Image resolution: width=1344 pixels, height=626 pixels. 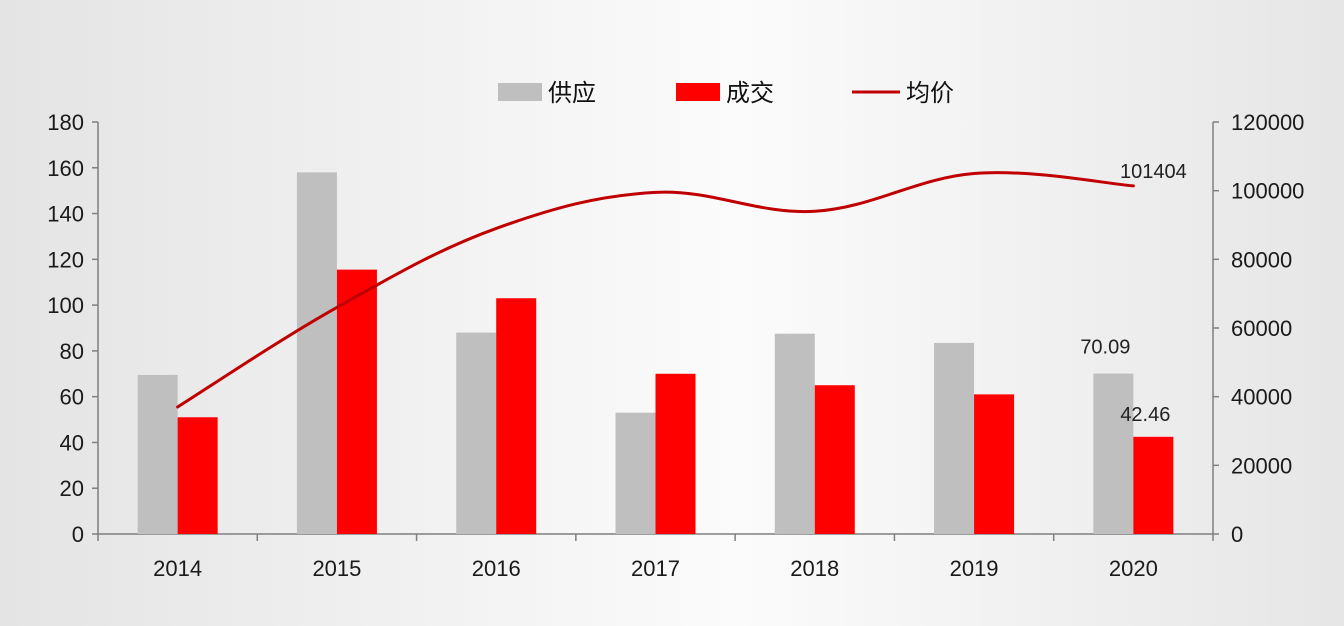 What do you see at coordinates (1261, 259) in the screenshot?
I see `right-tick-label: 80000` at bounding box center [1261, 259].